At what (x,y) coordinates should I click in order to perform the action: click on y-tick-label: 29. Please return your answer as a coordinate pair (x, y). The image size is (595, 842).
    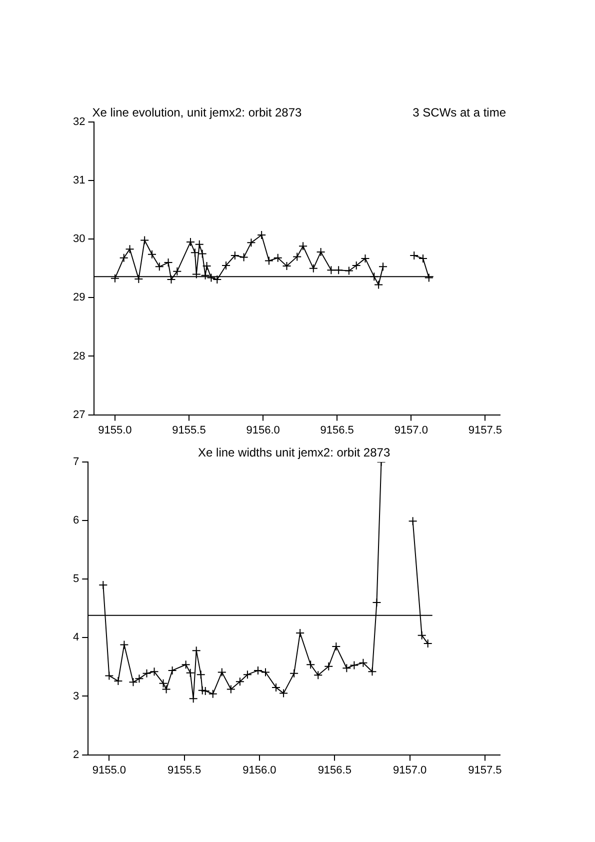
    Looking at the image, I should click on (79, 298).